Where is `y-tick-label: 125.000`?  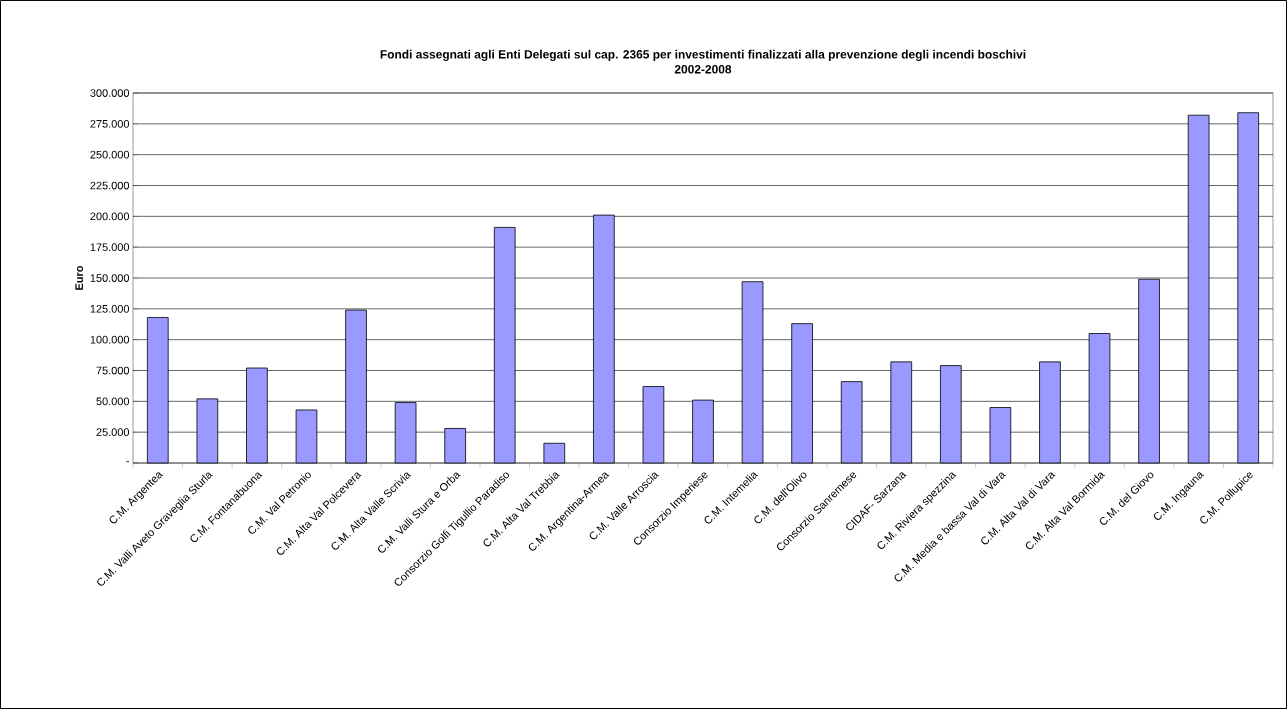 y-tick-label: 125.000 is located at coordinates (110, 308).